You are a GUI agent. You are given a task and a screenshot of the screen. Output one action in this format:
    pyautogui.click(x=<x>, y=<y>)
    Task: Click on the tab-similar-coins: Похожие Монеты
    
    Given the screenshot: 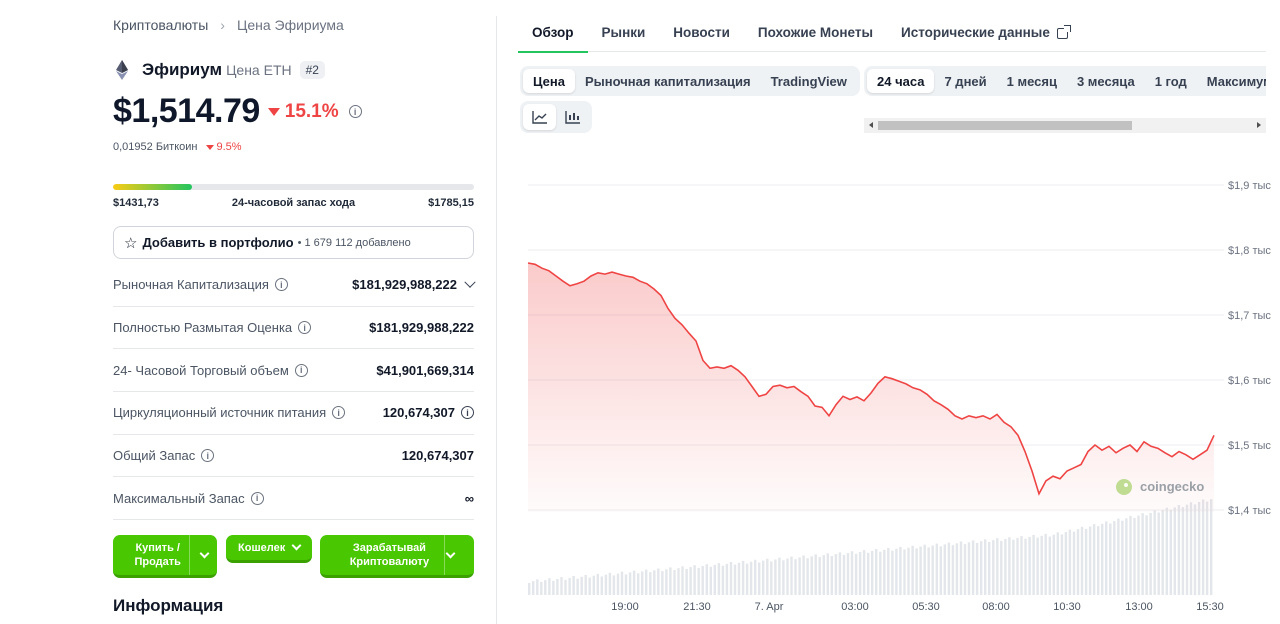 What is the action you would take?
    pyautogui.click(x=815, y=32)
    